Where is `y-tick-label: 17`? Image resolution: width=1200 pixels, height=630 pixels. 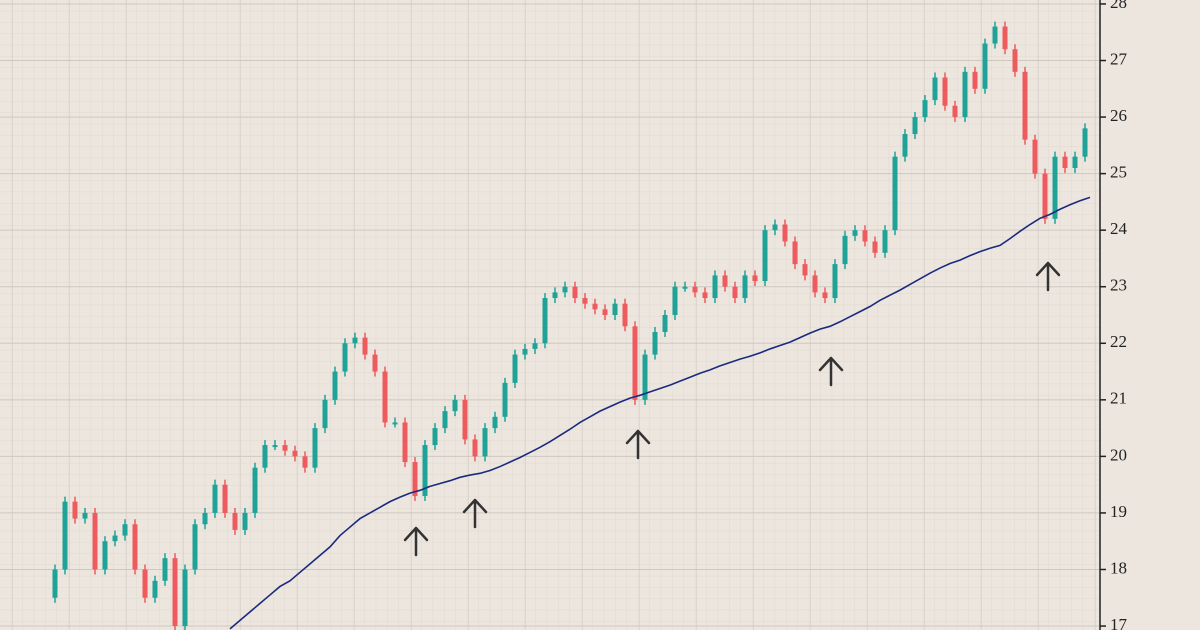 y-tick-label: 17 is located at coordinates (1119, 622).